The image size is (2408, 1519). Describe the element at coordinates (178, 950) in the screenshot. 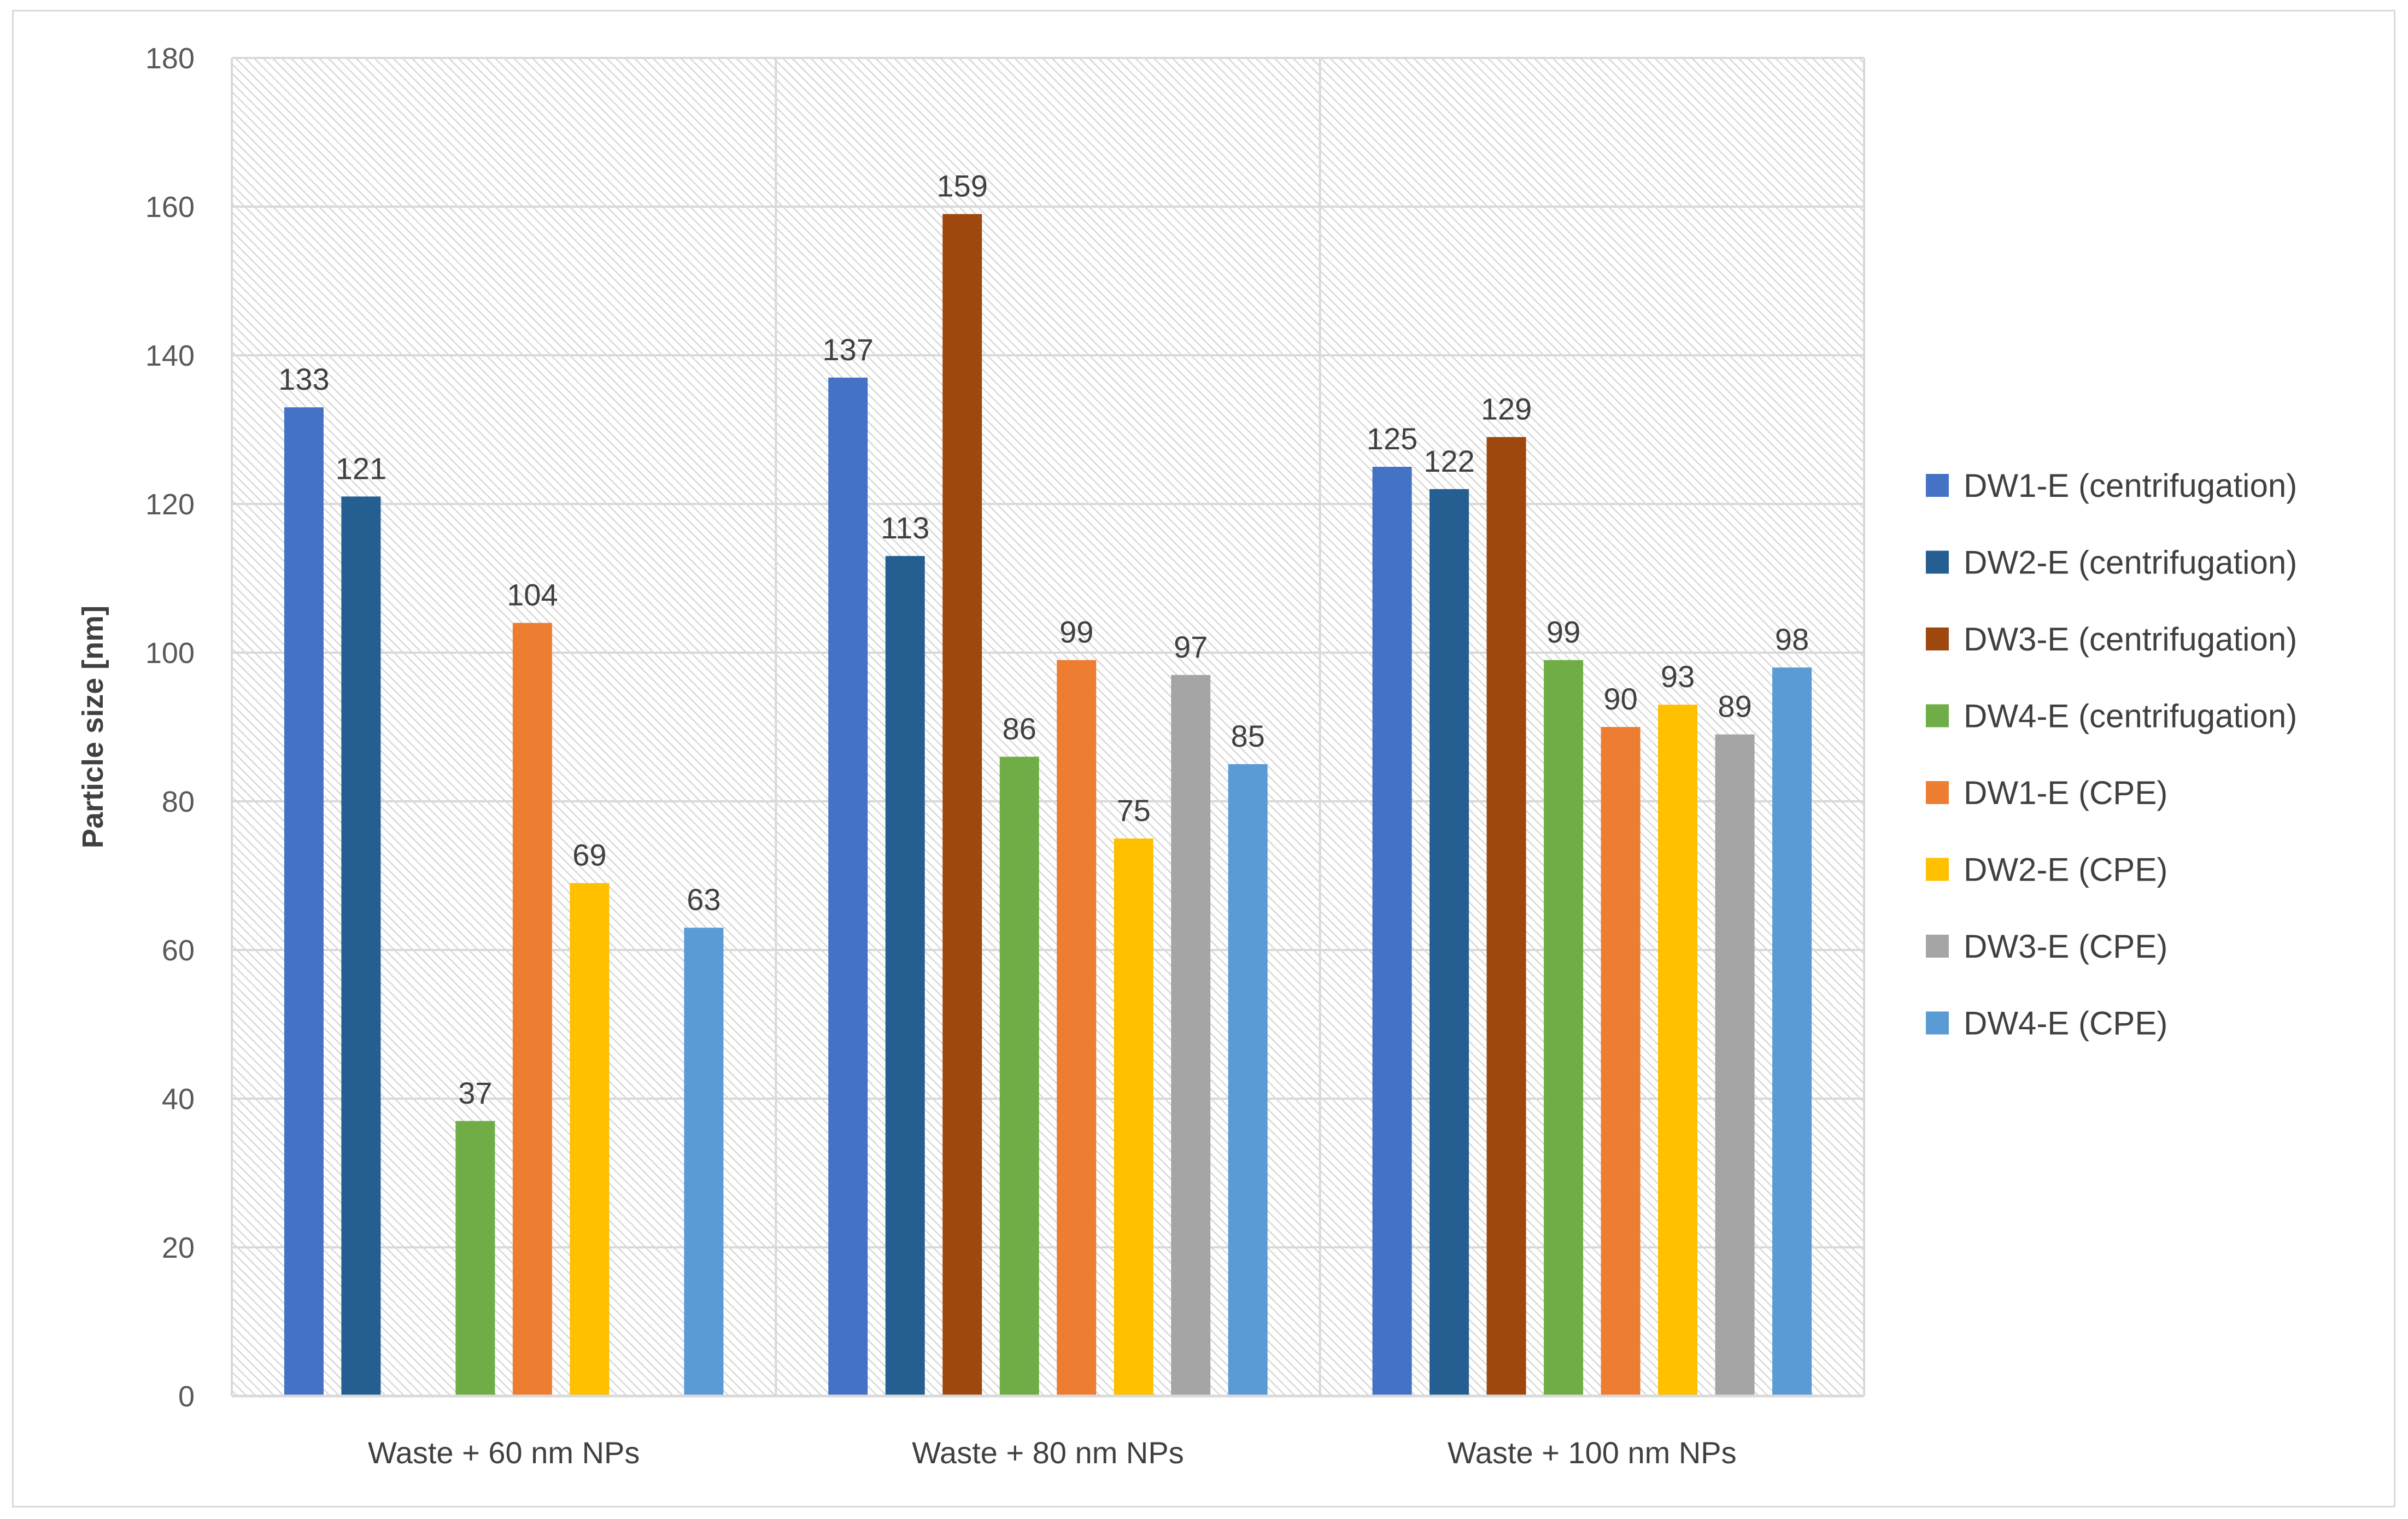

I see `y-tick-label: 60` at that location.